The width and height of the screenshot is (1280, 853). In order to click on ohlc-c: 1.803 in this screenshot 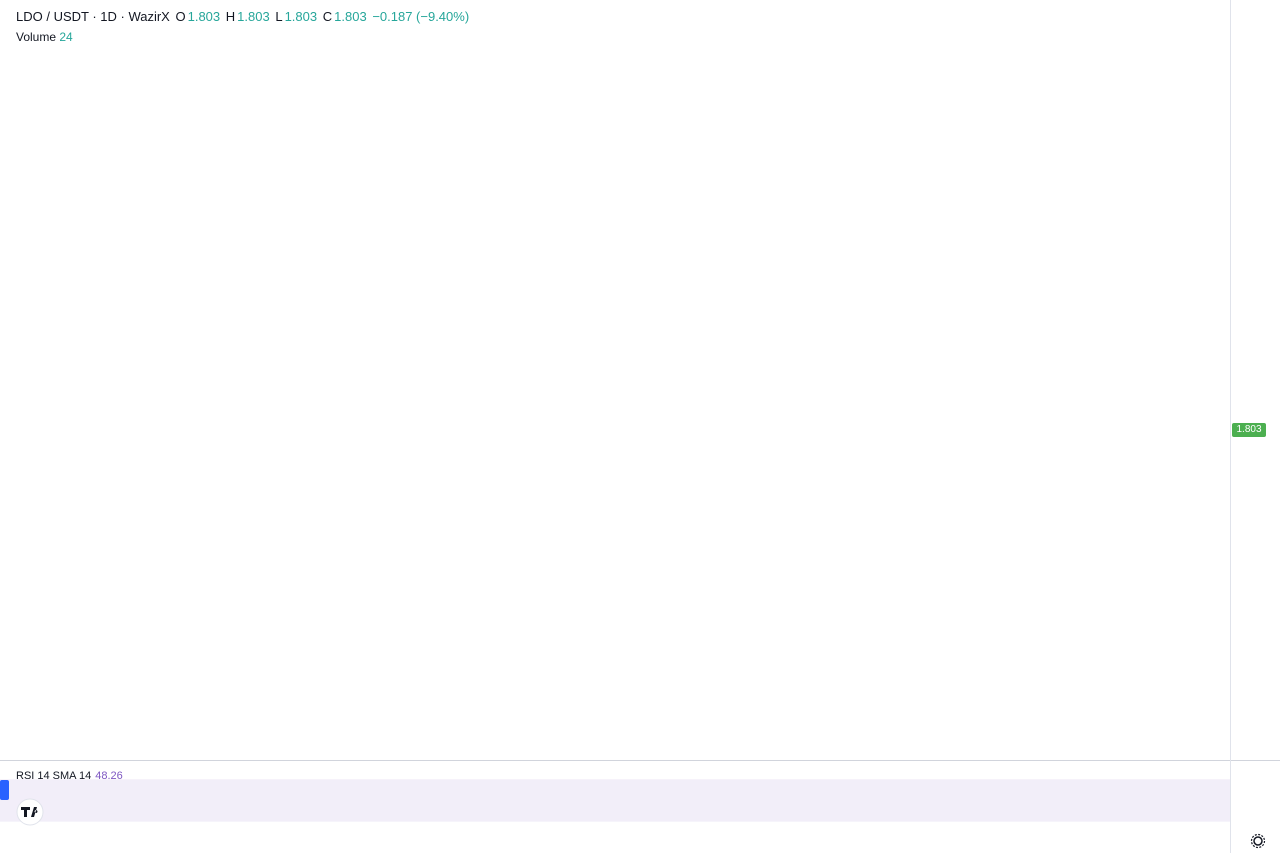, I will do `click(350, 16)`.